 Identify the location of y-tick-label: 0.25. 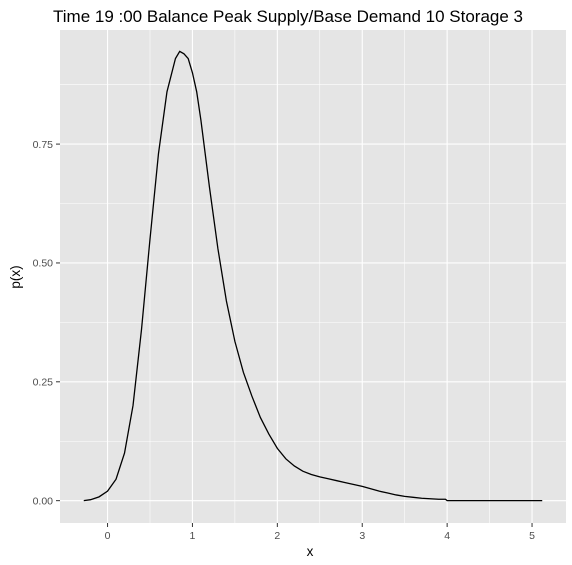
(43, 383).